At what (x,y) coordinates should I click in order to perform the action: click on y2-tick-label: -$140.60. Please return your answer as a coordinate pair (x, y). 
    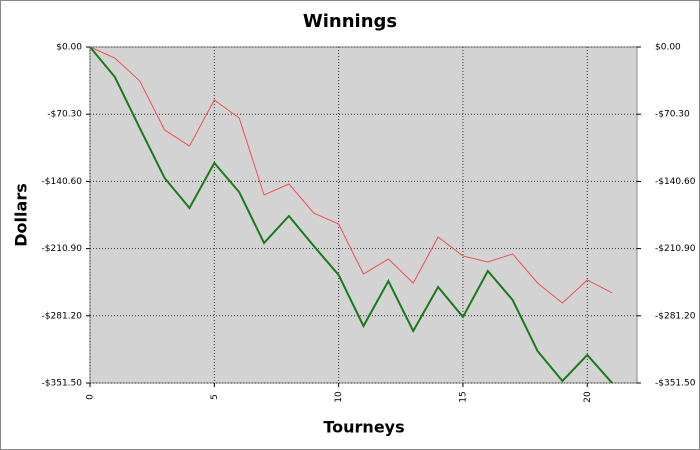
    Looking at the image, I should click on (675, 182).